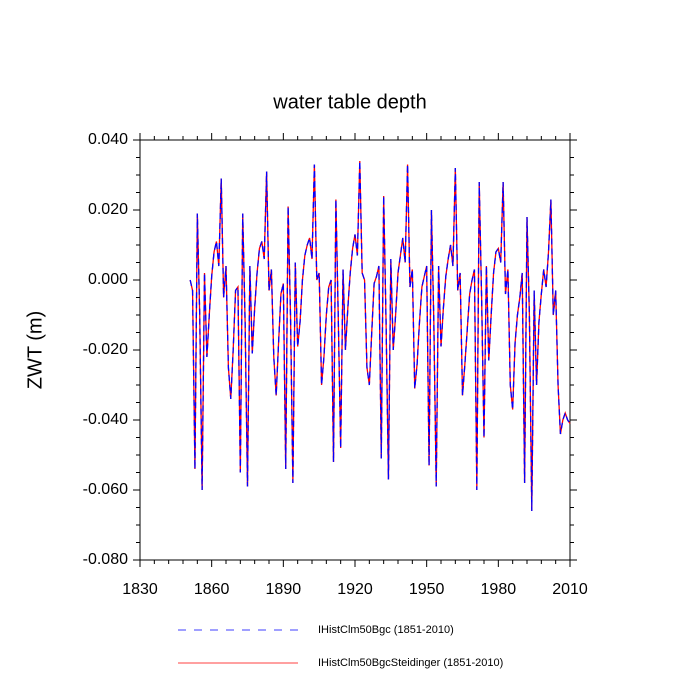  I want to click on y-tick-label: -0.020, so click(105, 349).